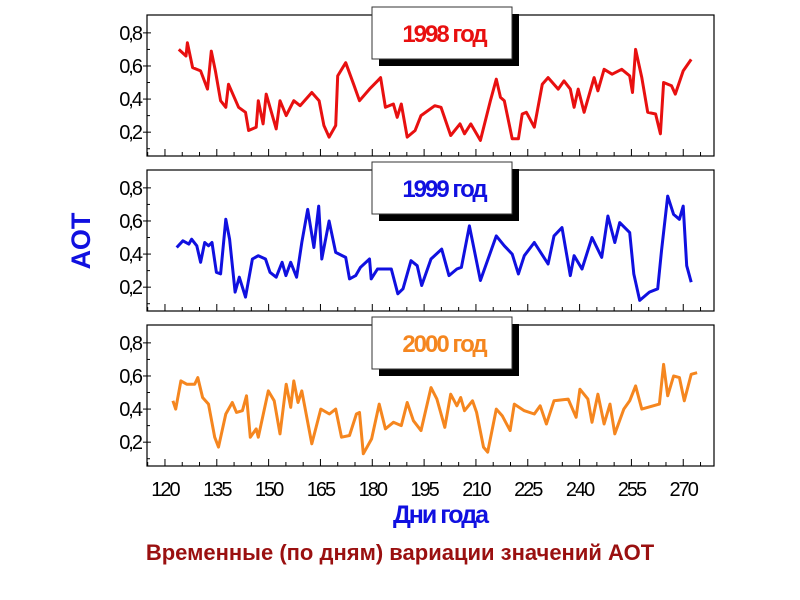  Describe the element at coordinates (81, 240) in the screenshot. I see `y-axis-label: АОТ` at that location.